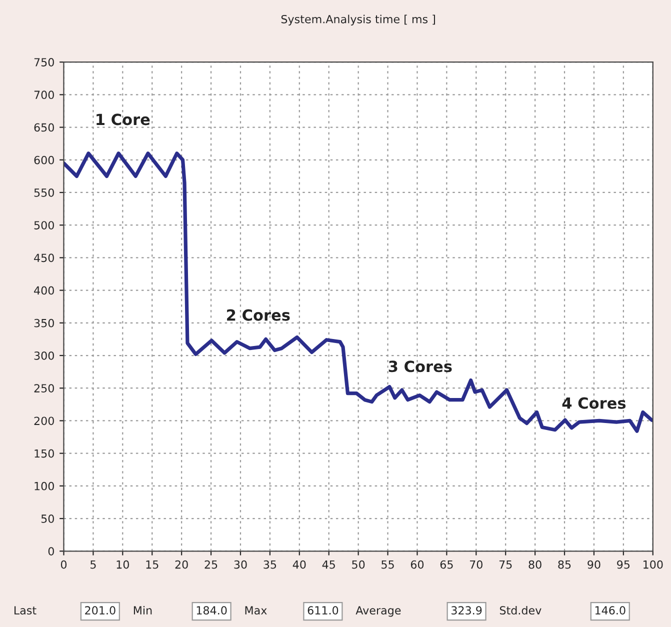 The height and width of the screenshot is (627, 671). Describe the element at coordinates (466, 610) in the screenshot. I see `text: 323.9` at that location.